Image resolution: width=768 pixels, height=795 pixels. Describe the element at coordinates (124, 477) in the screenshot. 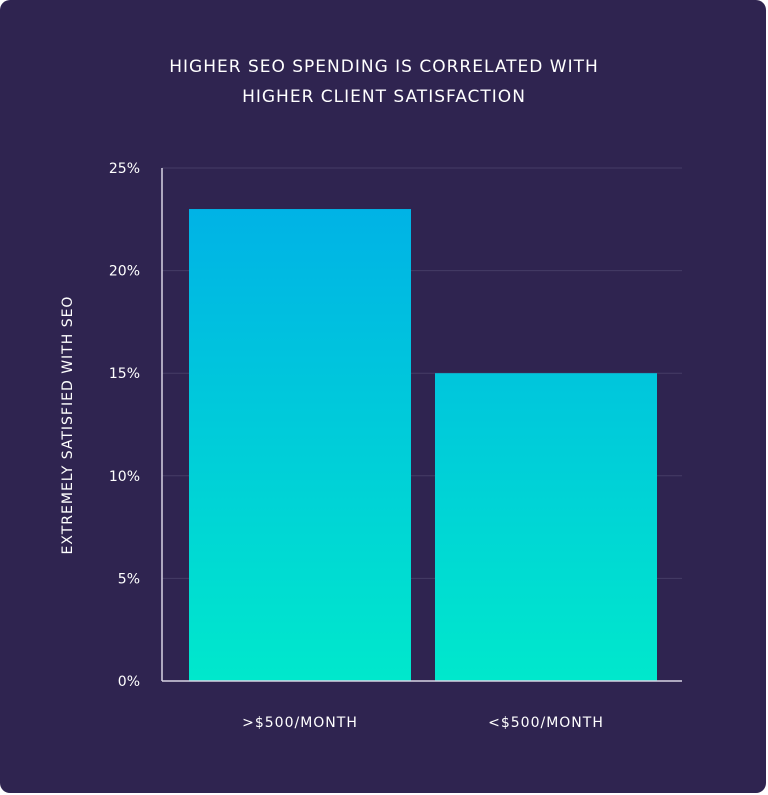

I see `y-tick-label: 10%` at that location.